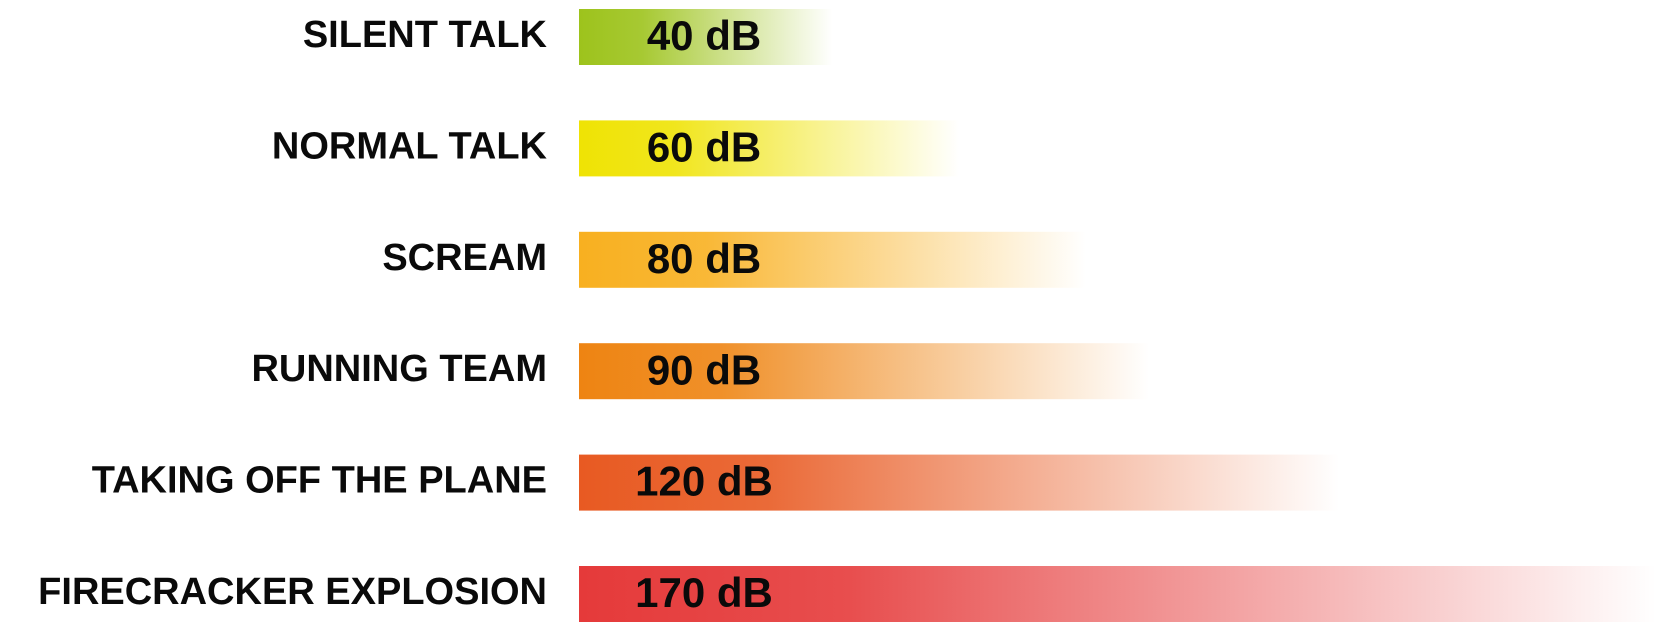  Describe the element at coordinates (704, 369) in the screenshot. I see `value-label: 90 dB` at that location.